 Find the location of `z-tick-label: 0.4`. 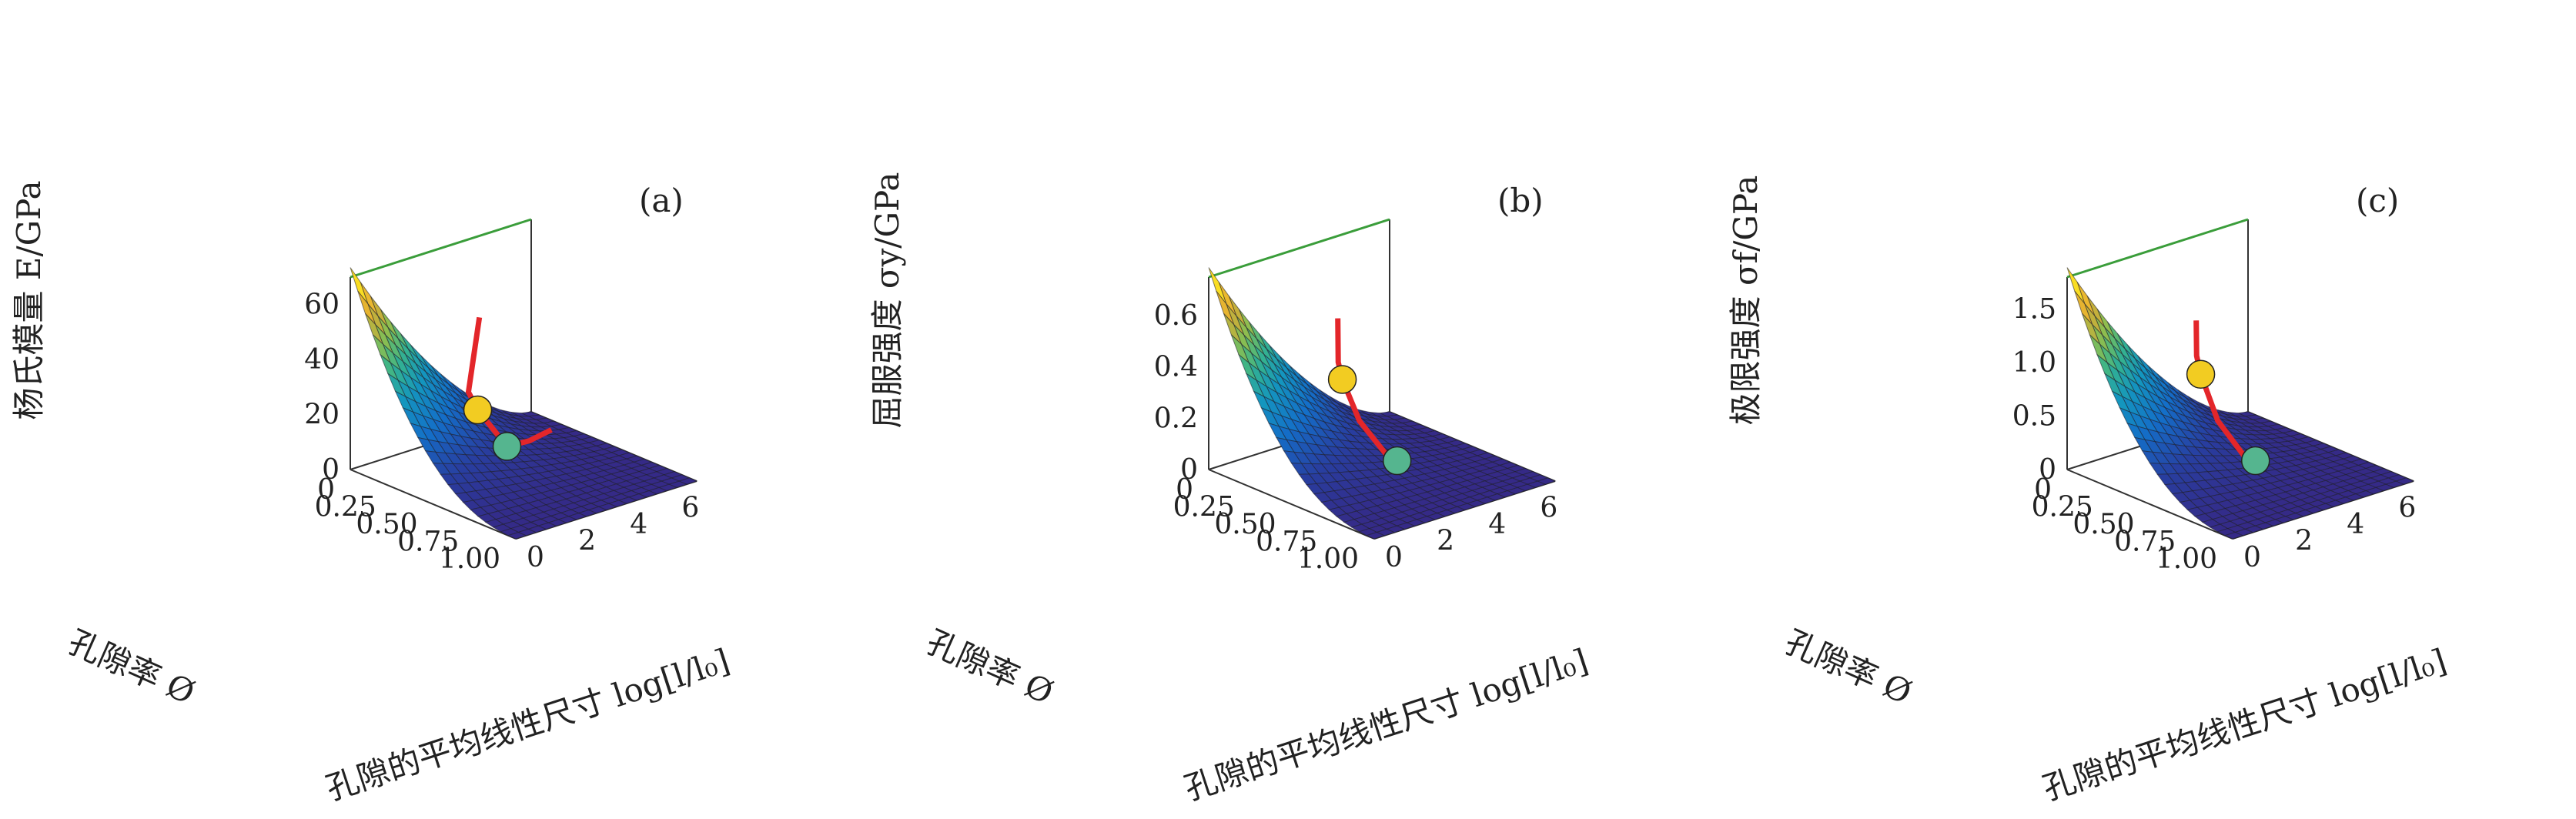

z-tick-label: 0.4 is located at coordinates (1176, 367).